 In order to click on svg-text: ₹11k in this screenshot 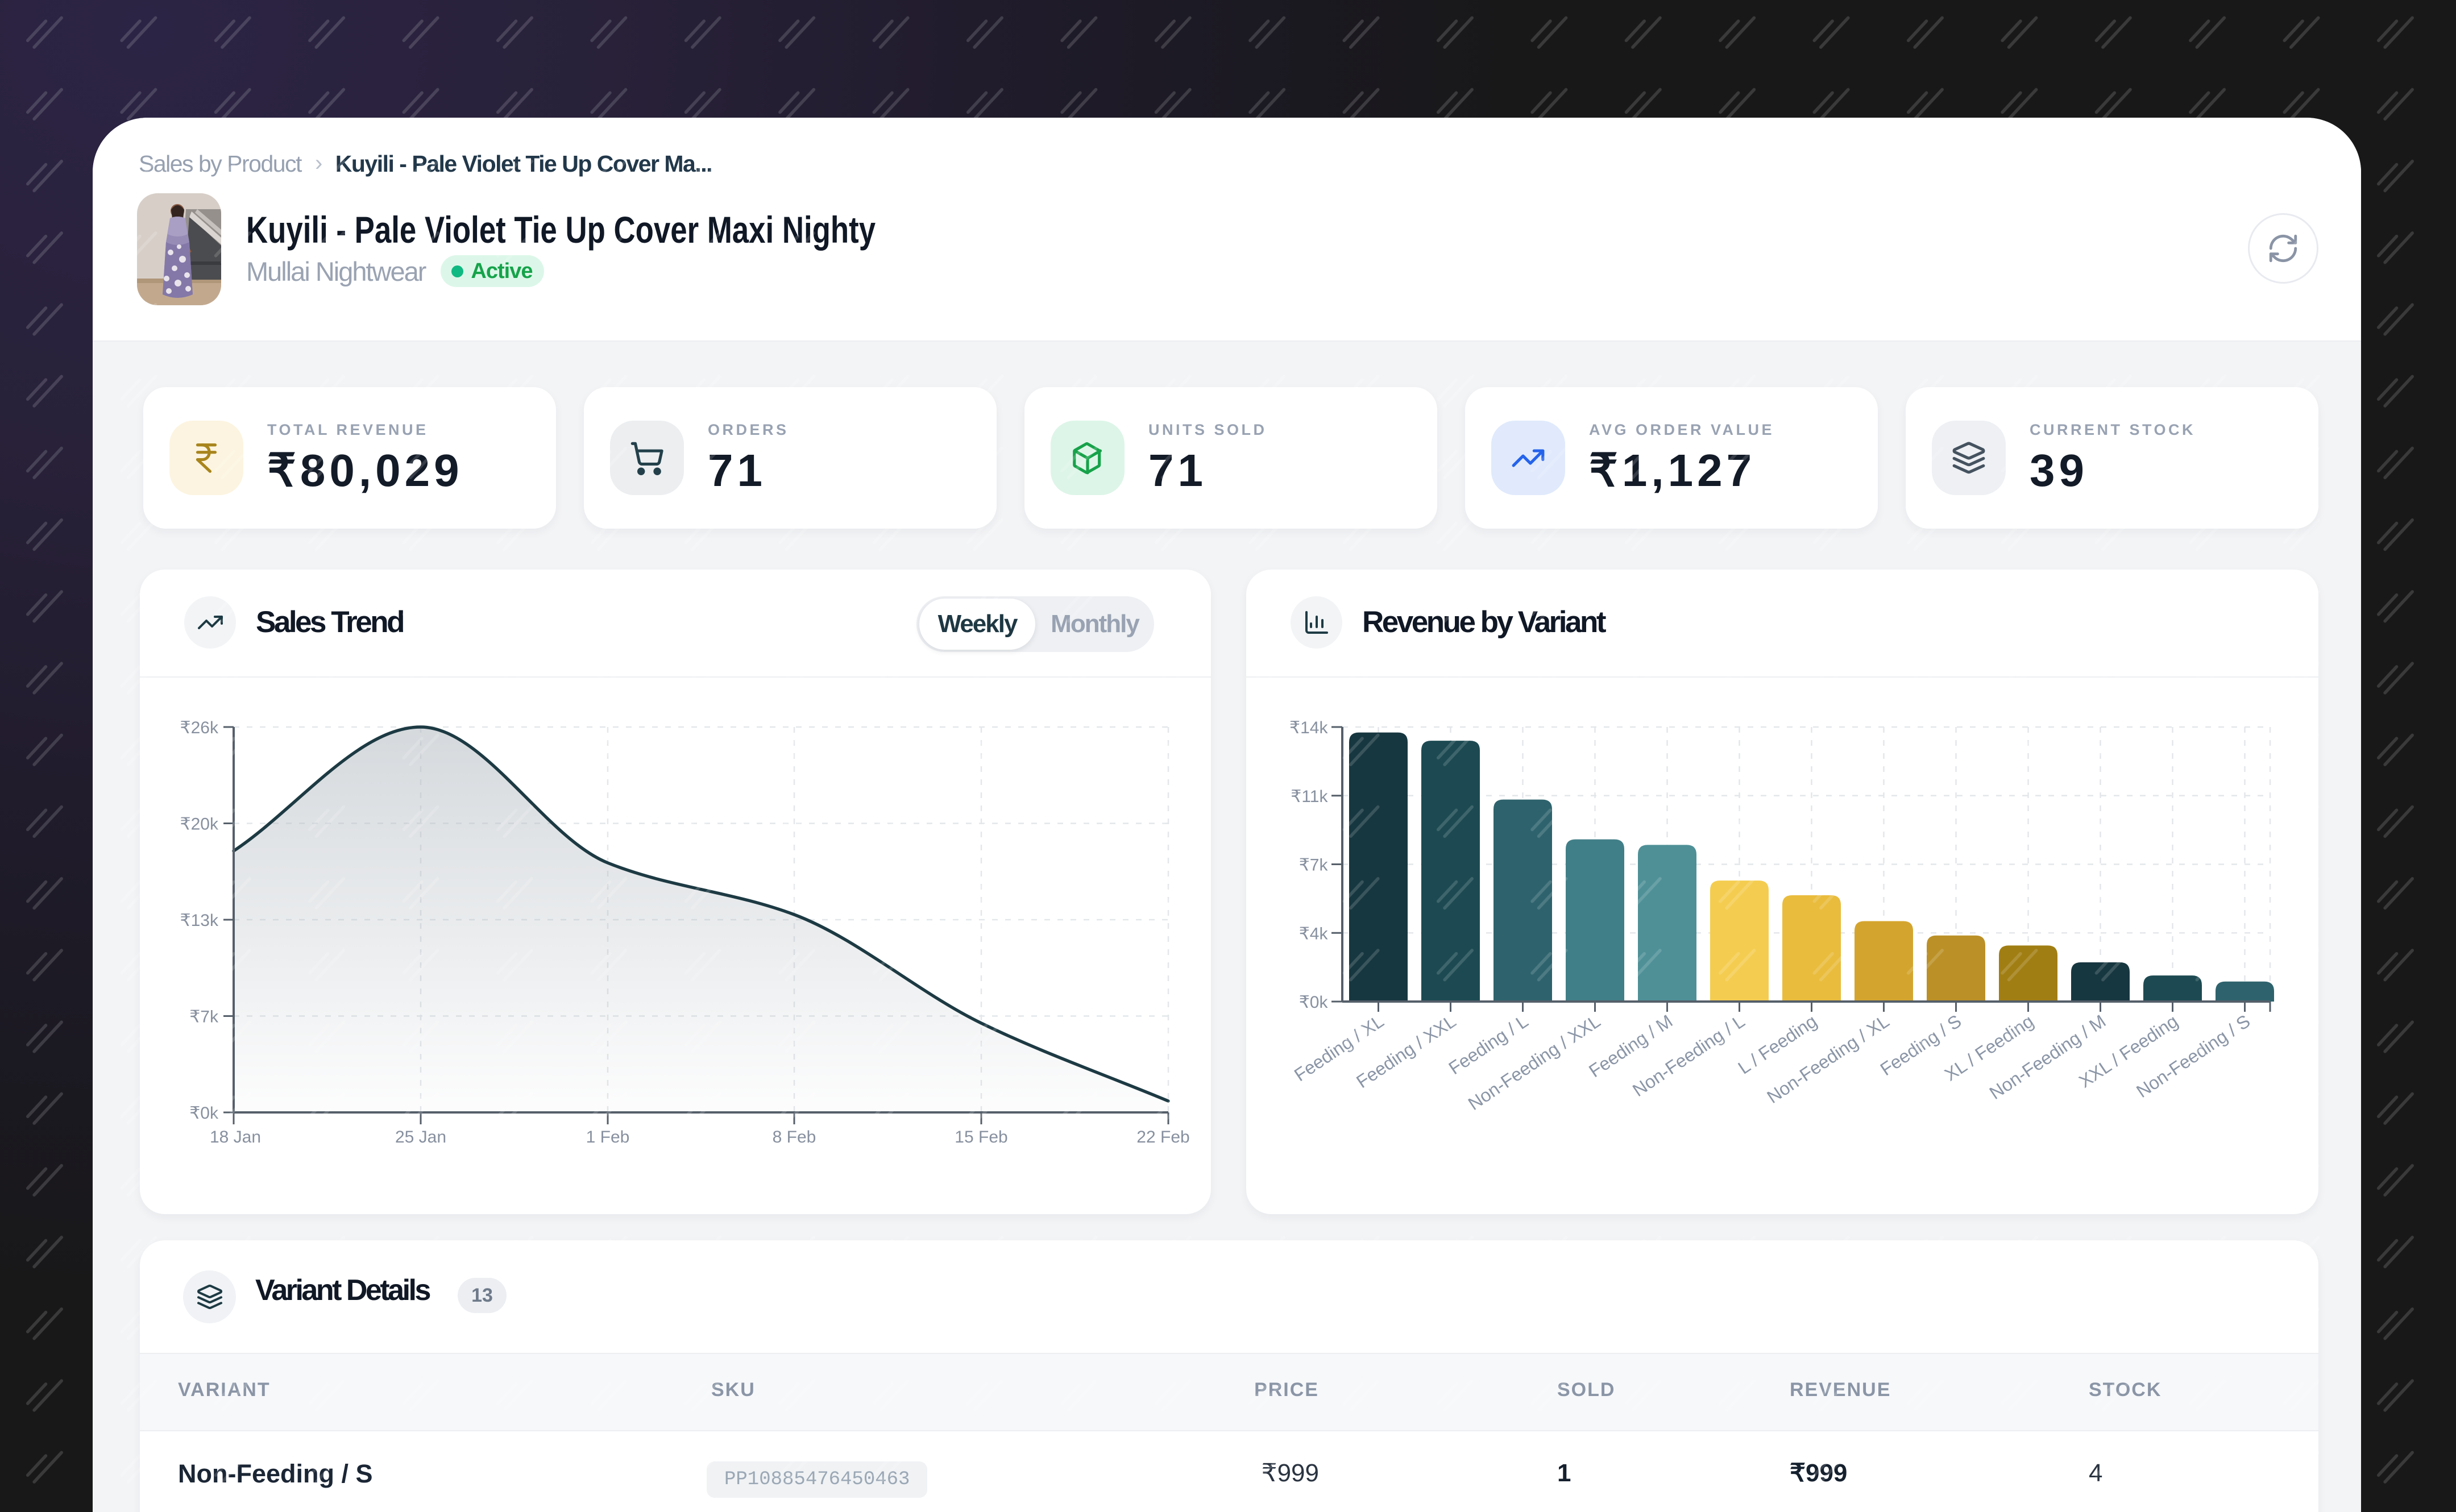, I will do `click(1309, 796)`.